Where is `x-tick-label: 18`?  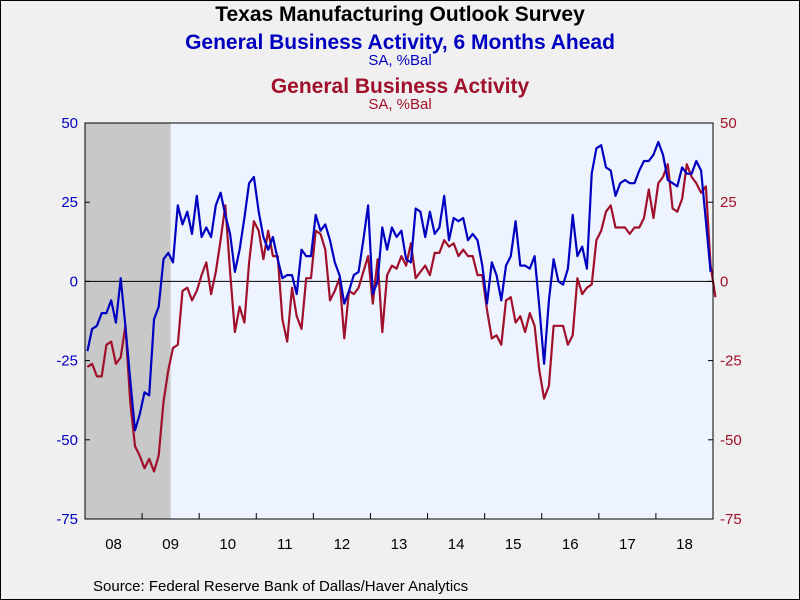
x-tick-label: 18 is located at coordinates (684, 544).